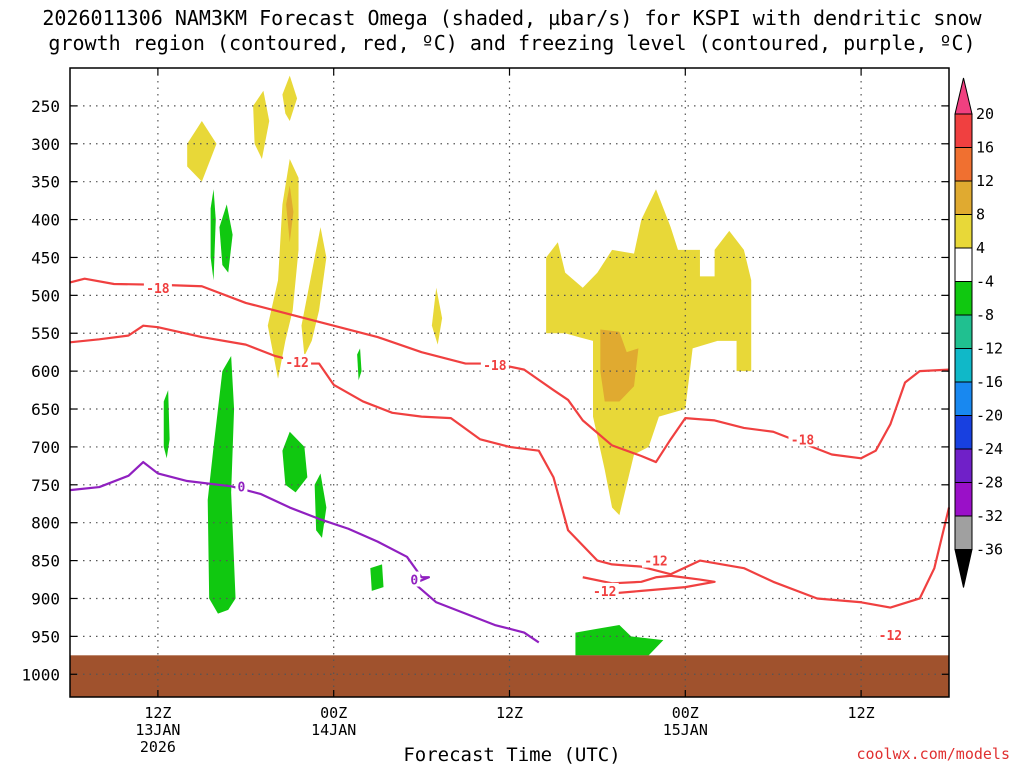 The image size is (1024, 768). I want to click on contour-label-7: 0, so click(241, 487).